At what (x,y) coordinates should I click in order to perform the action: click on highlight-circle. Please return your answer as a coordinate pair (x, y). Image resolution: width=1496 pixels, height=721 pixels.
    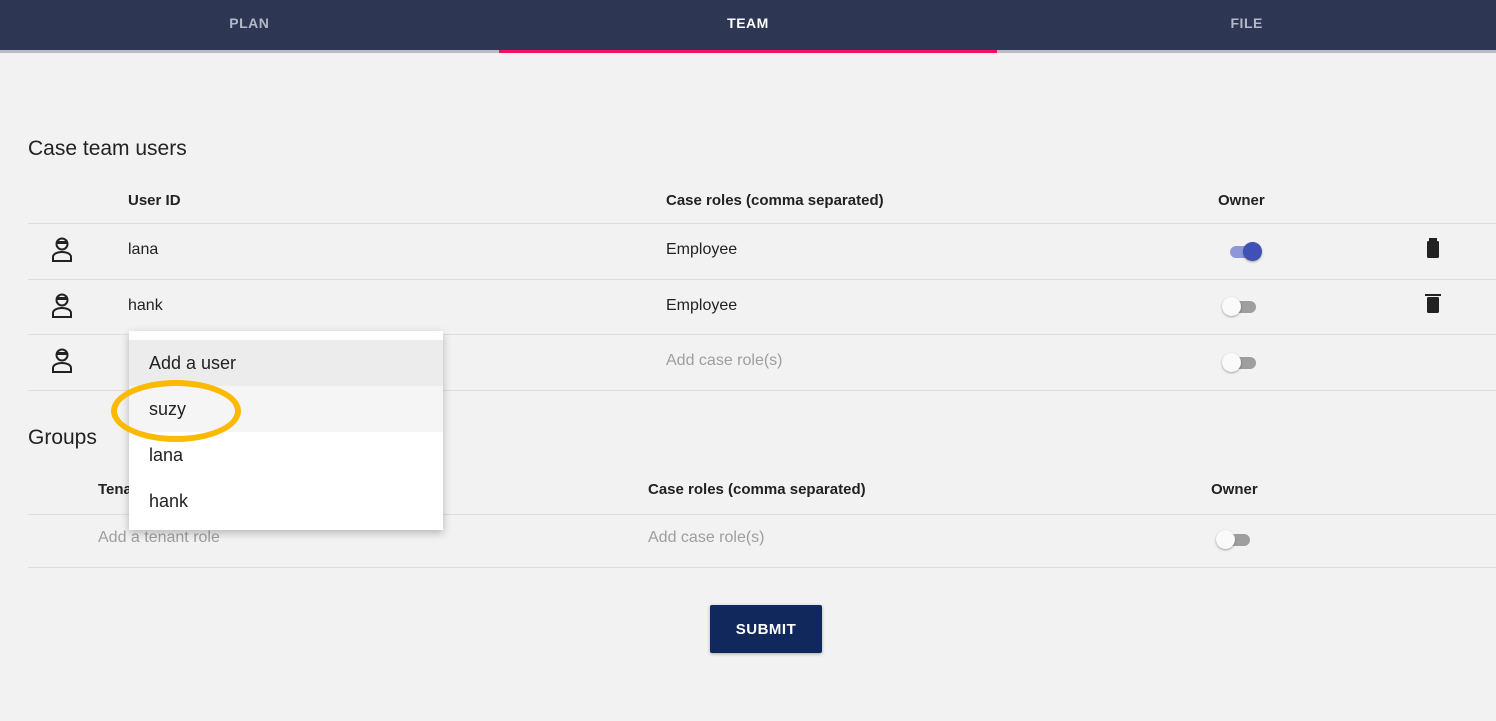
    Looking at the image, I should click on (176, 411).